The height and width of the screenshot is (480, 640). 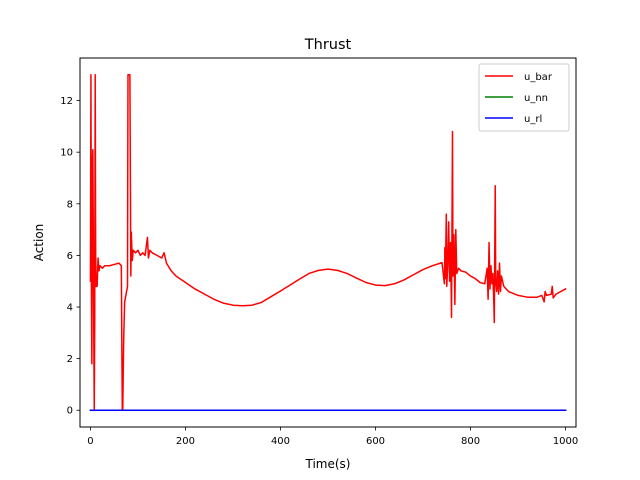 What do you see at coordinates (375, 441) in the screenshot?
I see `x-tick-label: 600` at bounding box center [375, 441].